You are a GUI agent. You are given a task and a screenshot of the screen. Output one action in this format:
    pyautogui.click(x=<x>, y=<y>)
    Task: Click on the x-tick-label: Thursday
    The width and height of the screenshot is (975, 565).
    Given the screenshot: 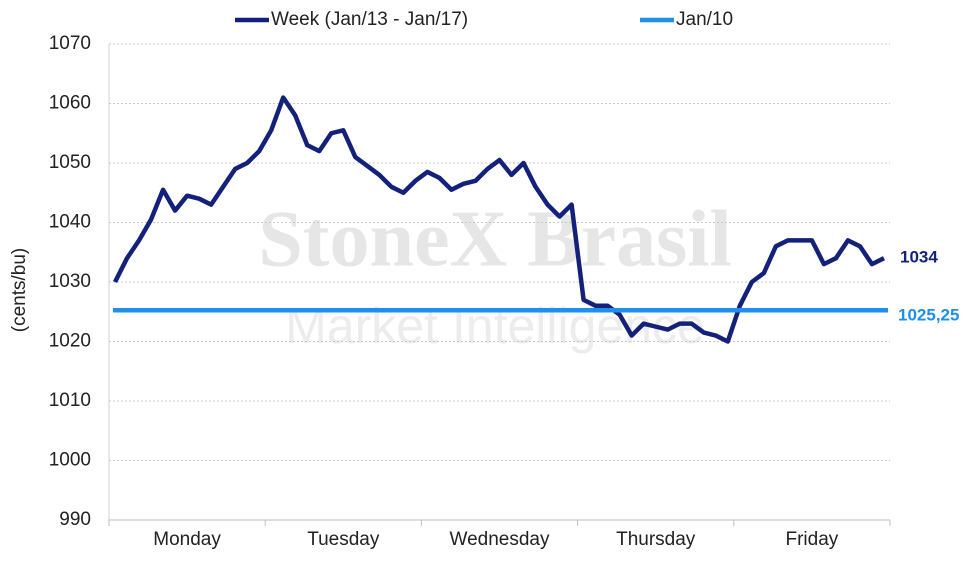 What is the action you would take?
    pyautogui.click(x=656, y=539)
    